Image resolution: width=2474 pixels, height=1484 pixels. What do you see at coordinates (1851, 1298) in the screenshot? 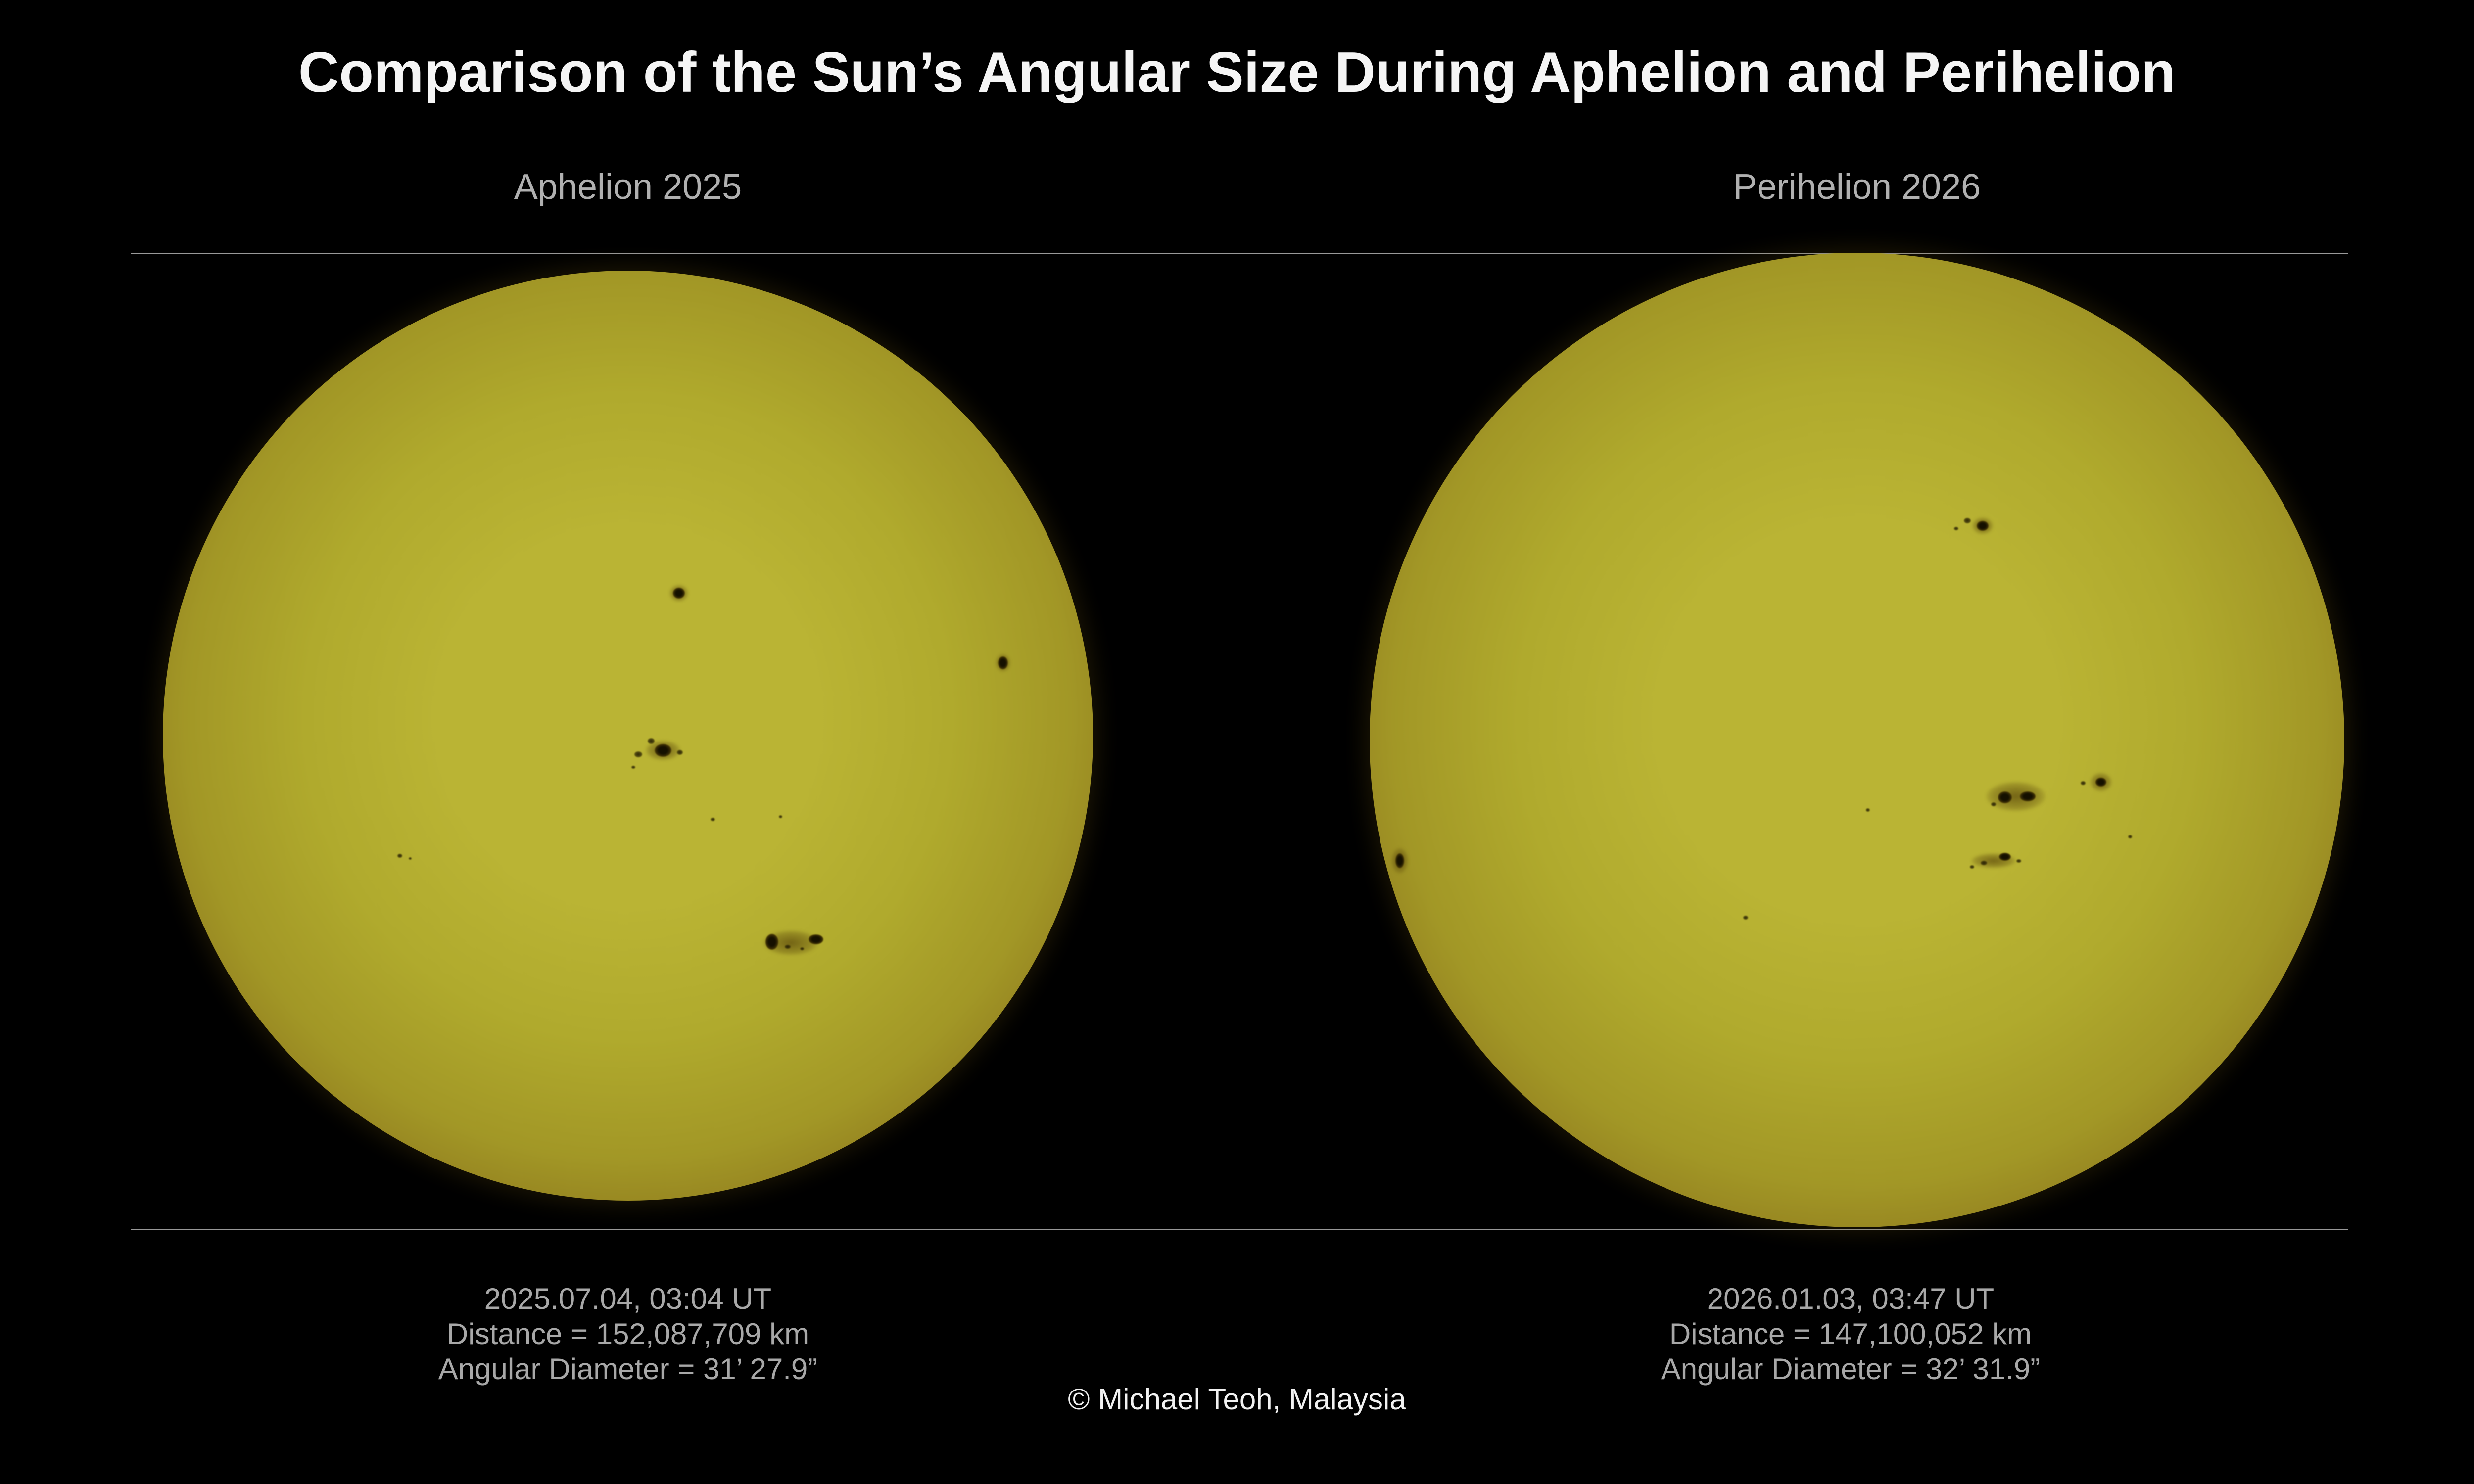
I see `caption-datetime: 2026.01.03, 03:47 UT` at bounding box center [1851, 1298].